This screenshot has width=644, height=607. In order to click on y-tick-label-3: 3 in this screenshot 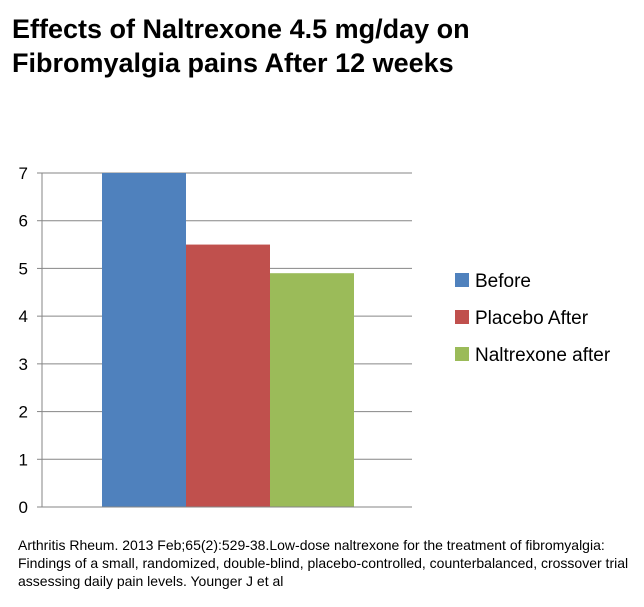, I will do `click(23, 364)`.